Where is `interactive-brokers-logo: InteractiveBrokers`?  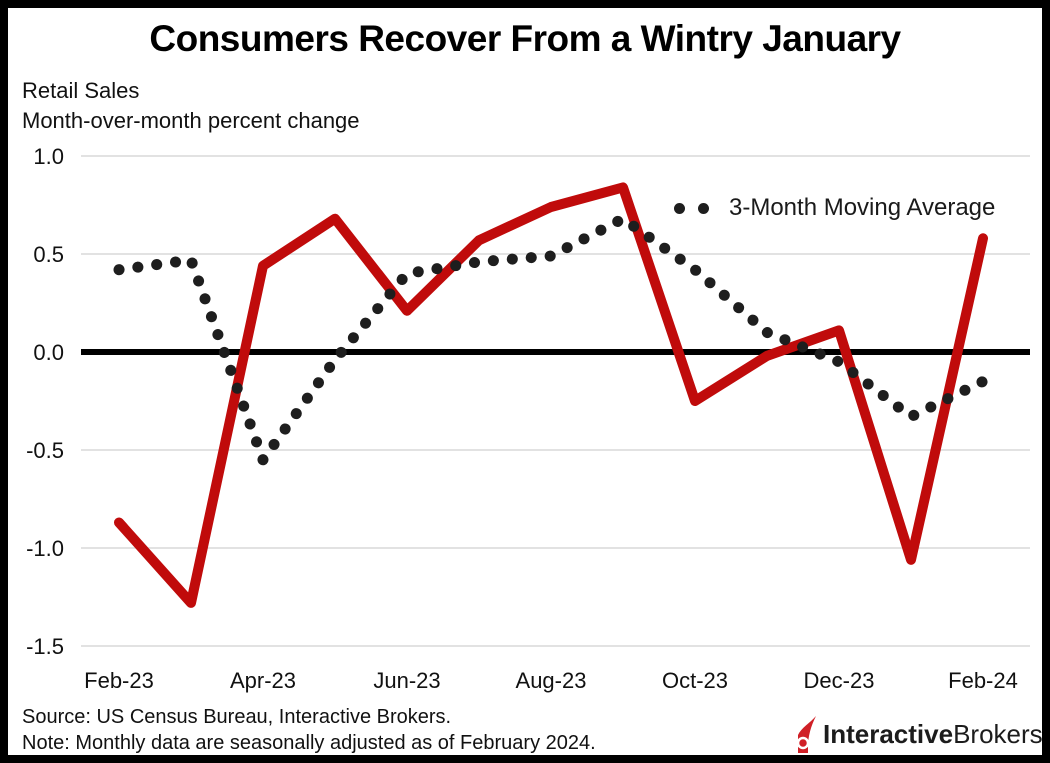 interactive-brokers-logo: InteractiveBrokers is located at coordinates (918, 734).